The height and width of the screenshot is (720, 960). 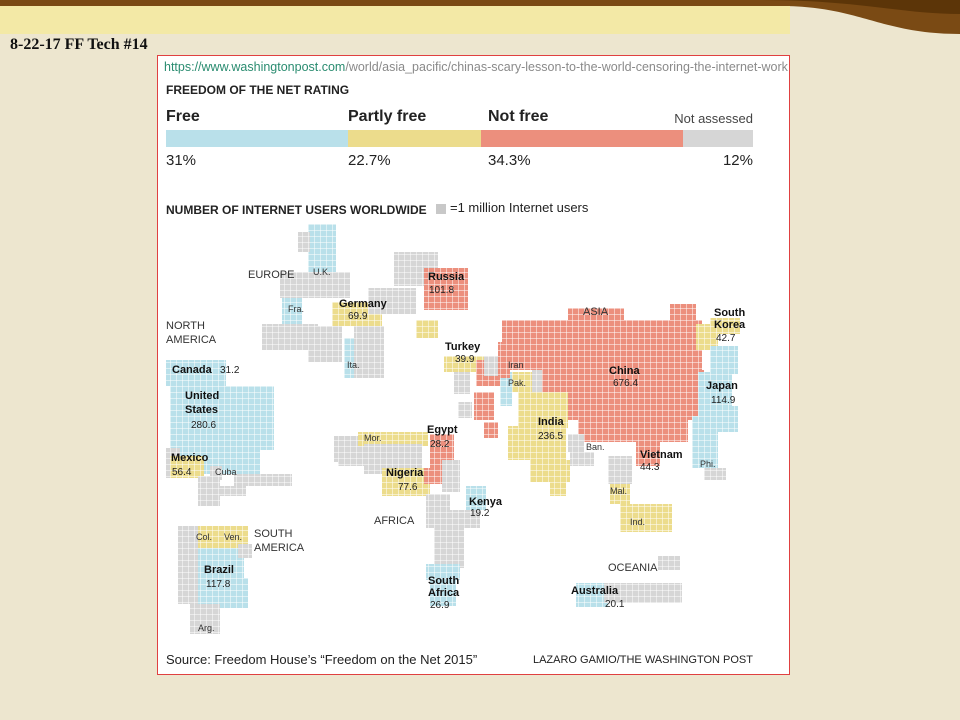 What do you see at coordinates (363, 304) in the screenshot?
I see `label-germany: Germany` at bounding box center [363, 304].